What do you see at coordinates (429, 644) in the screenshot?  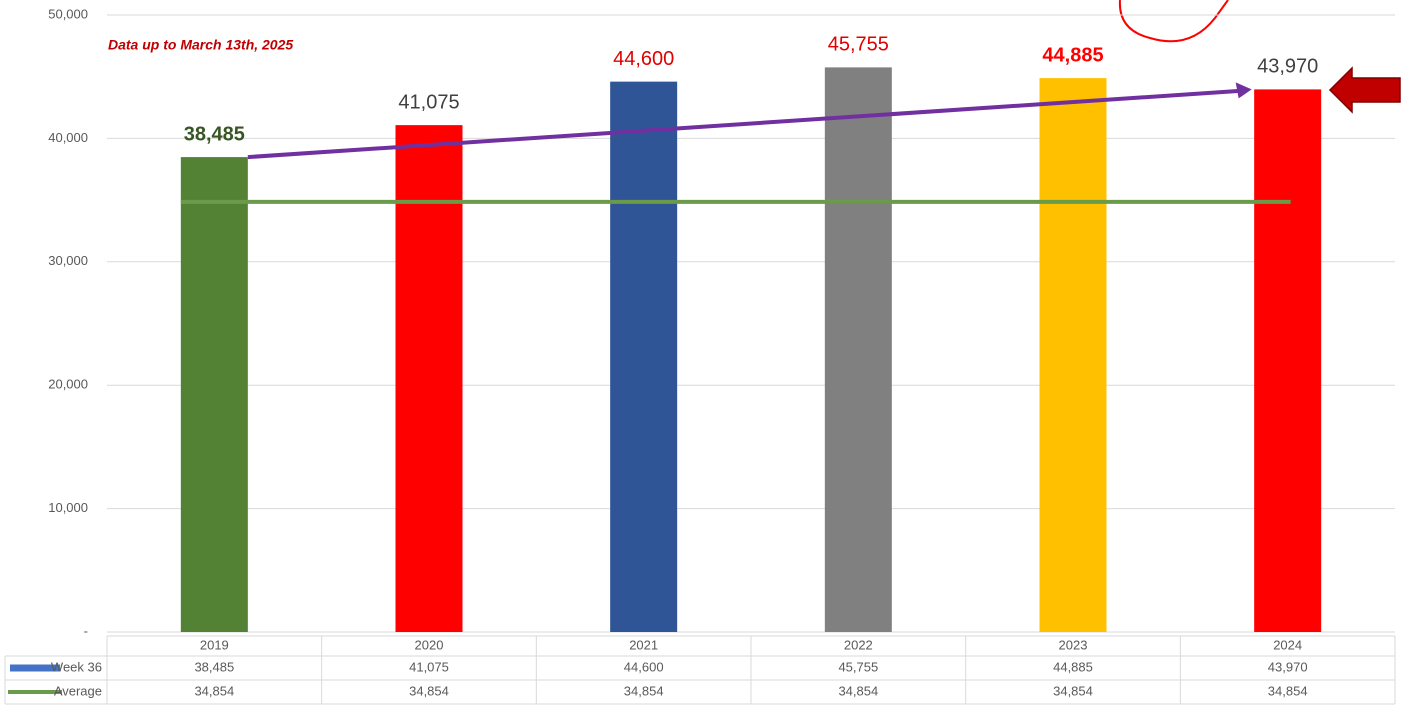 I see `x-tick-label: 2020` at bounding box center [429, 644].